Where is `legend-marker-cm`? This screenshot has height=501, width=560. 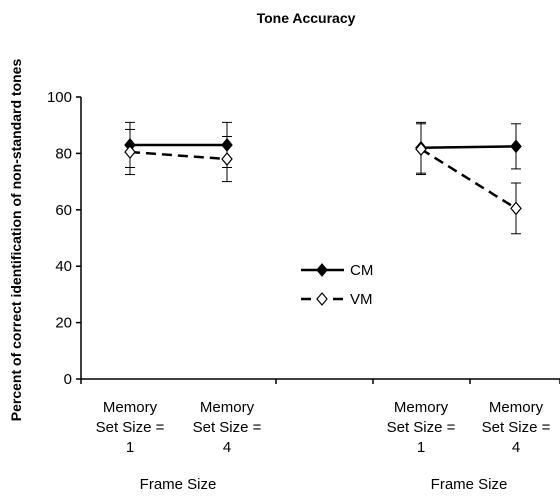 legend-marker-cm is located at coordinates (322, 270).